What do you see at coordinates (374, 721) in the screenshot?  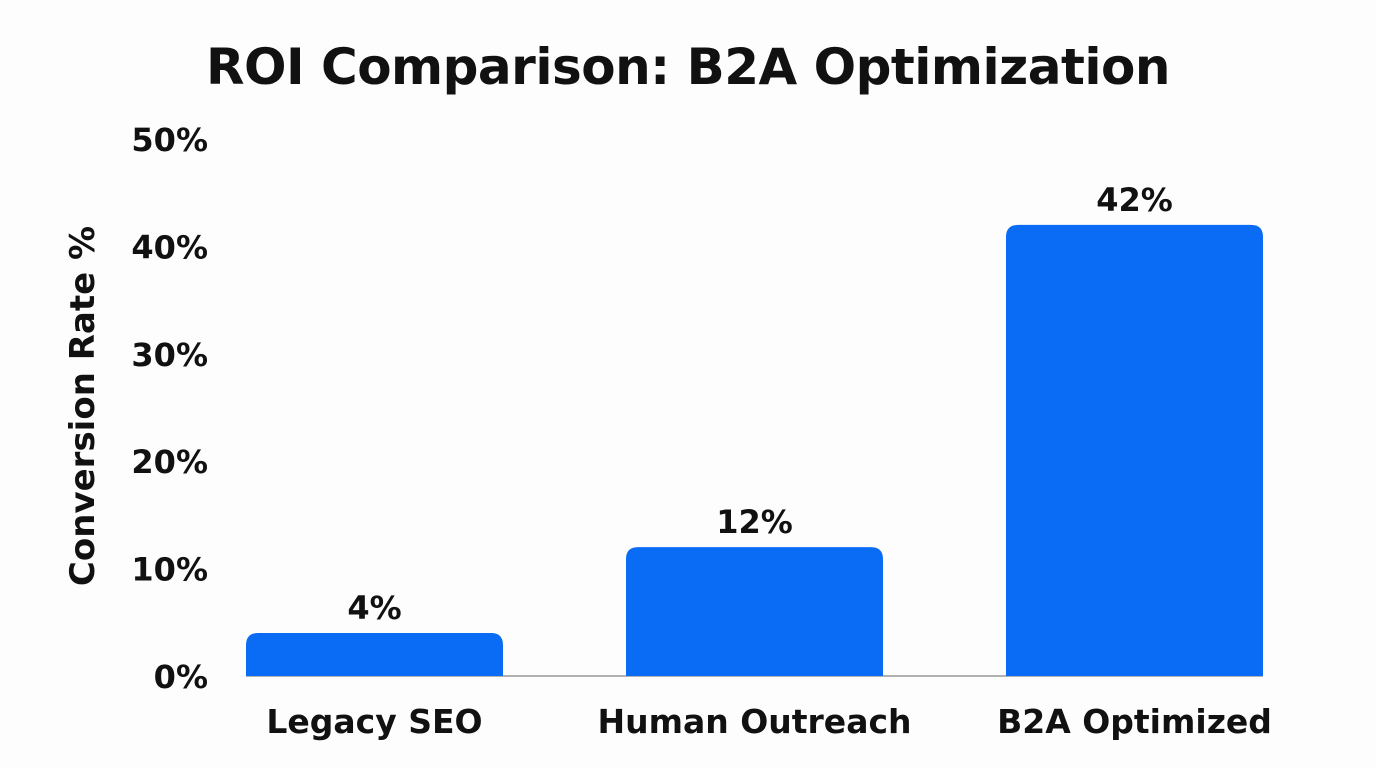 I see `x-tick-label: Legacy SEO` at bounding box center [374, 721].